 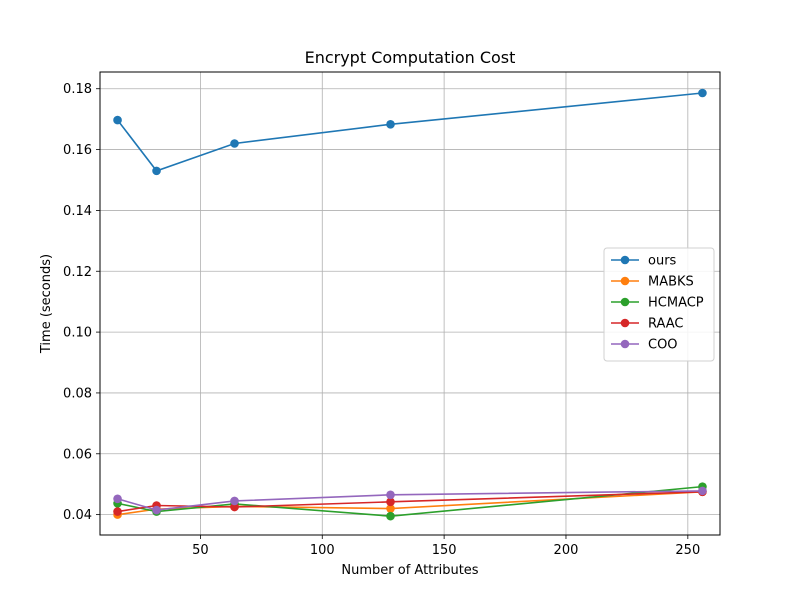 What do you see at coordinates (77, 454) in the screenshot?
I see `y-tick-label: 0.06` at bounding box center [77, 454].